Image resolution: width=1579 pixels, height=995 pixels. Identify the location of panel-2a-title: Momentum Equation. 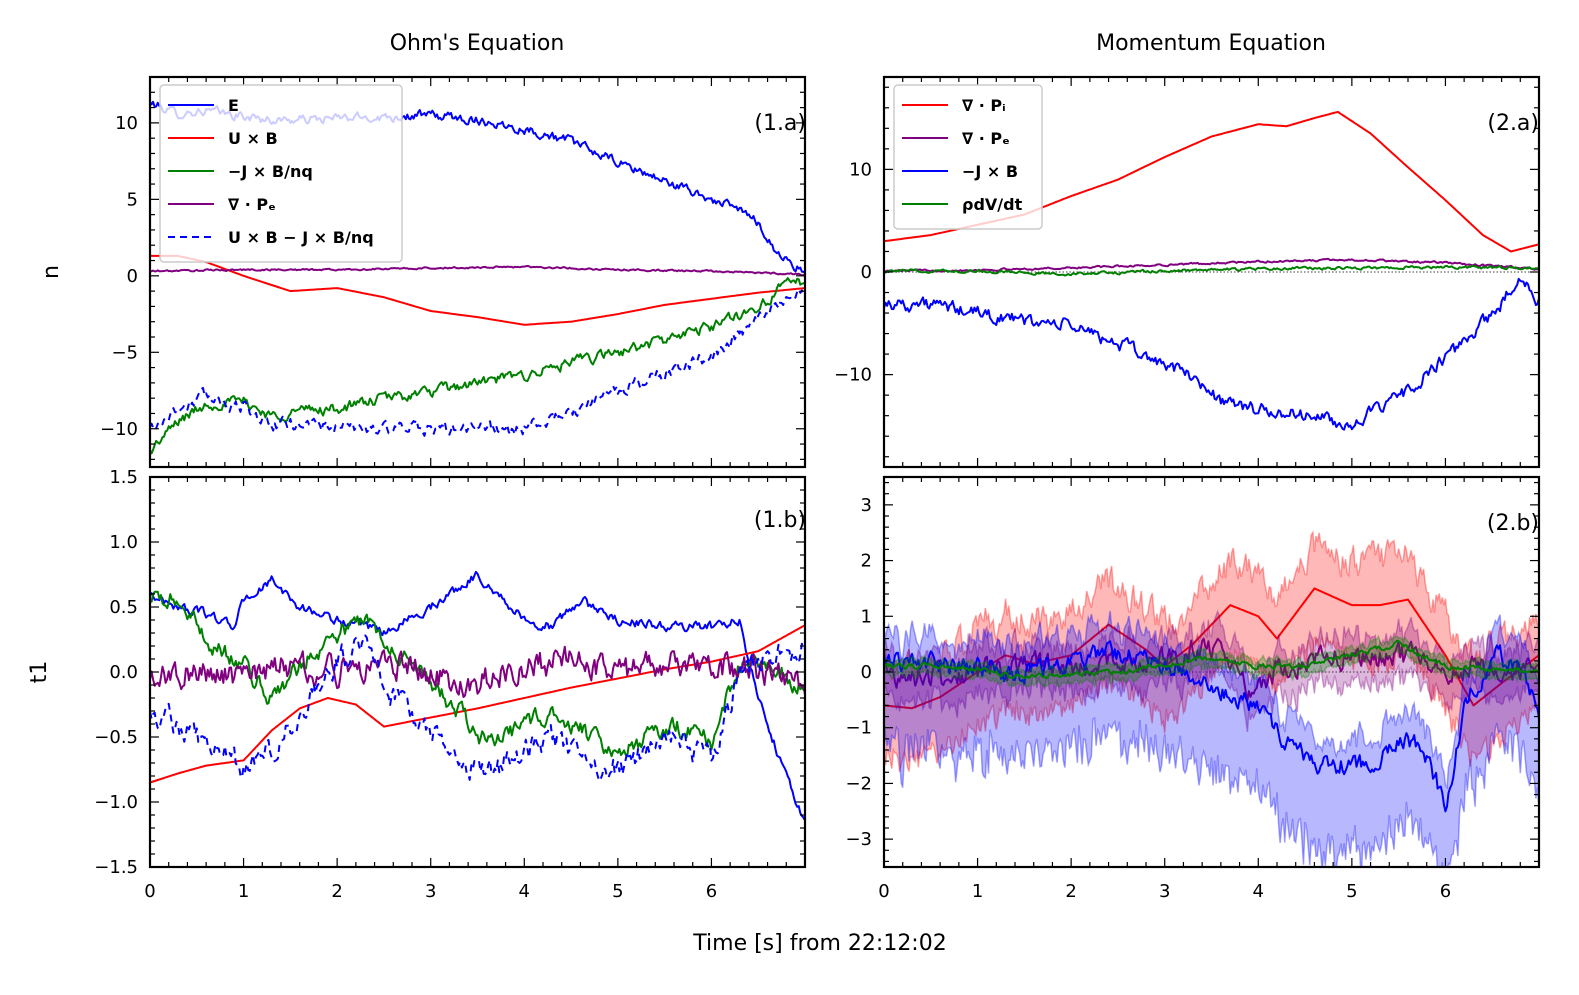
(1211, 43).